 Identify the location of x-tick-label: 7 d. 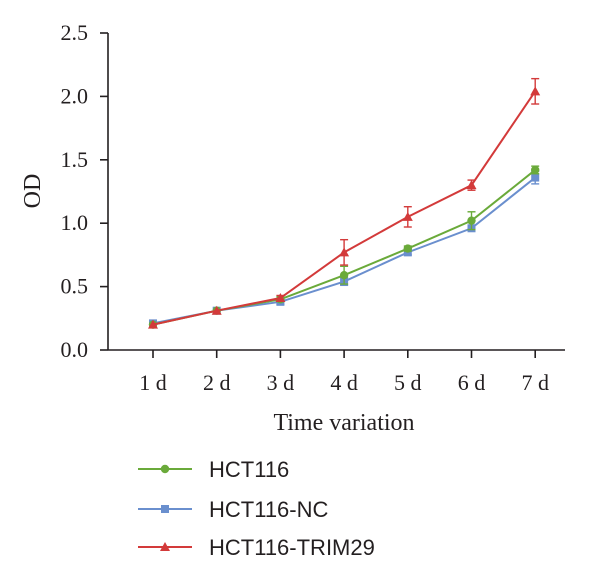
(535, 382).